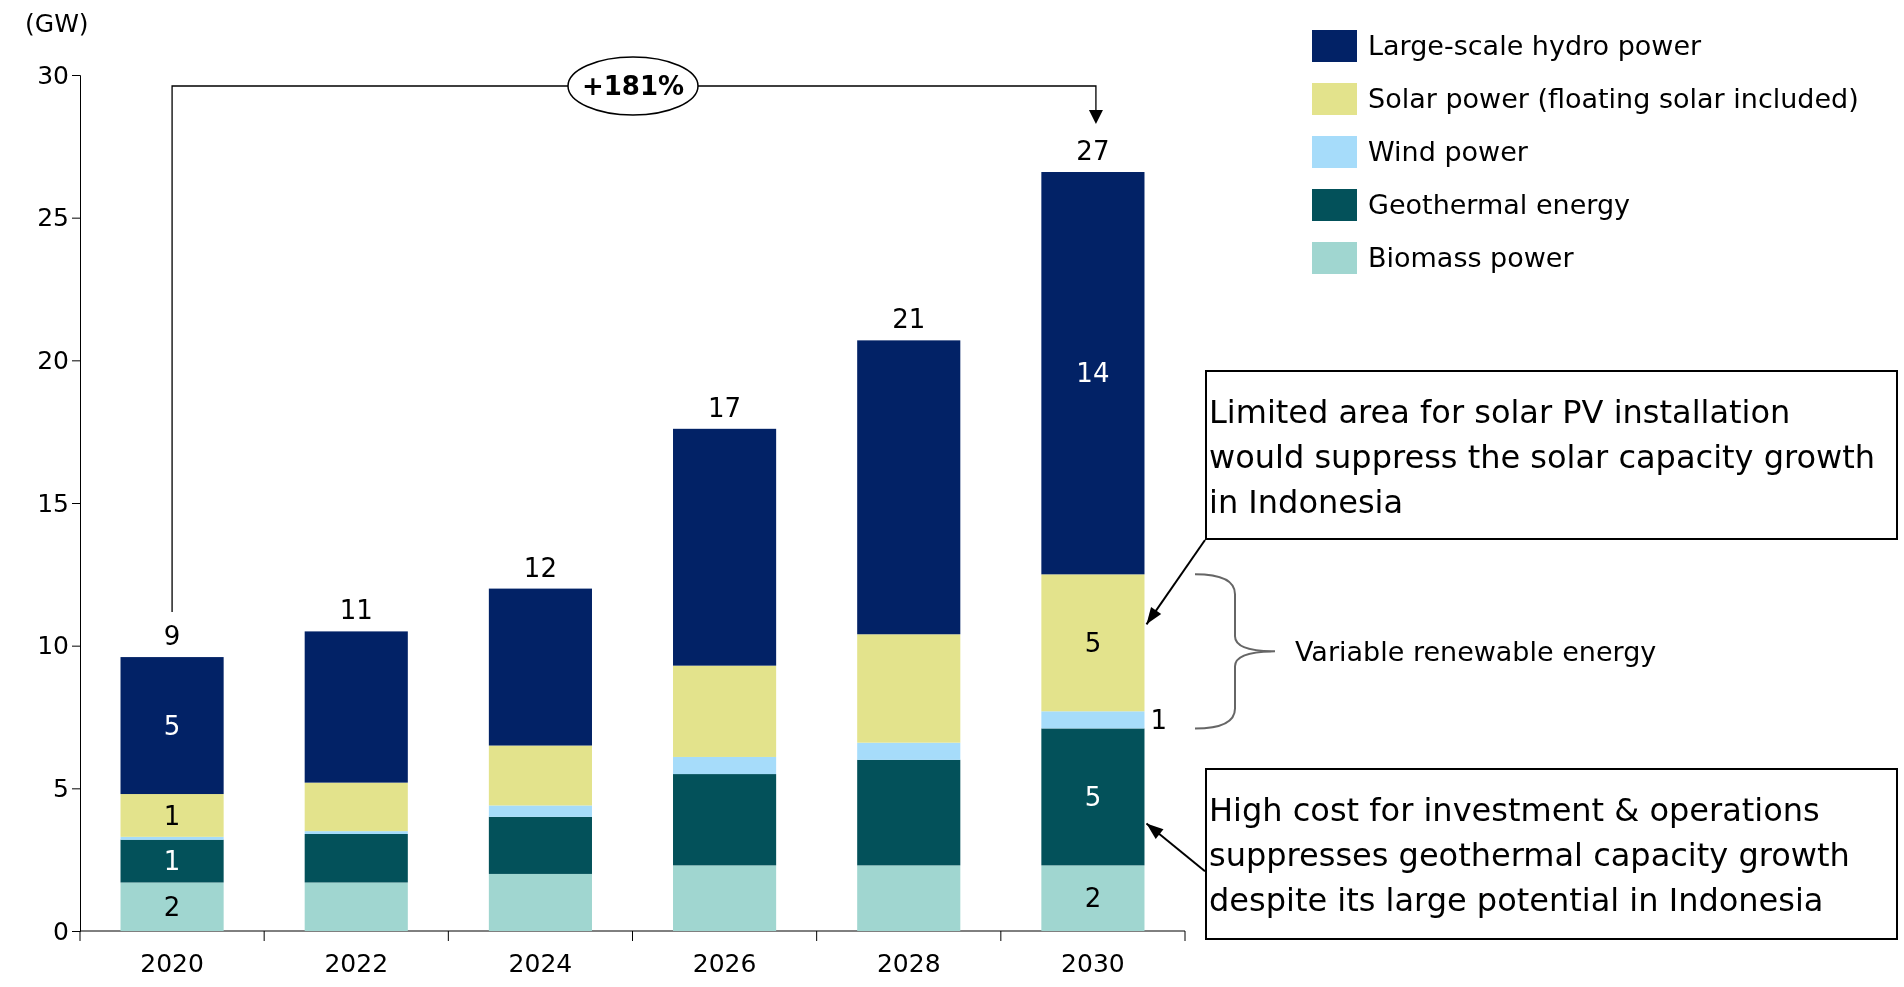 The width and height of the screenshot is (1904, 987). What do you see at coordinates (53, 360) in the screenshot?
I see `y-tick-label: 20` at bounding box center [53, 360].